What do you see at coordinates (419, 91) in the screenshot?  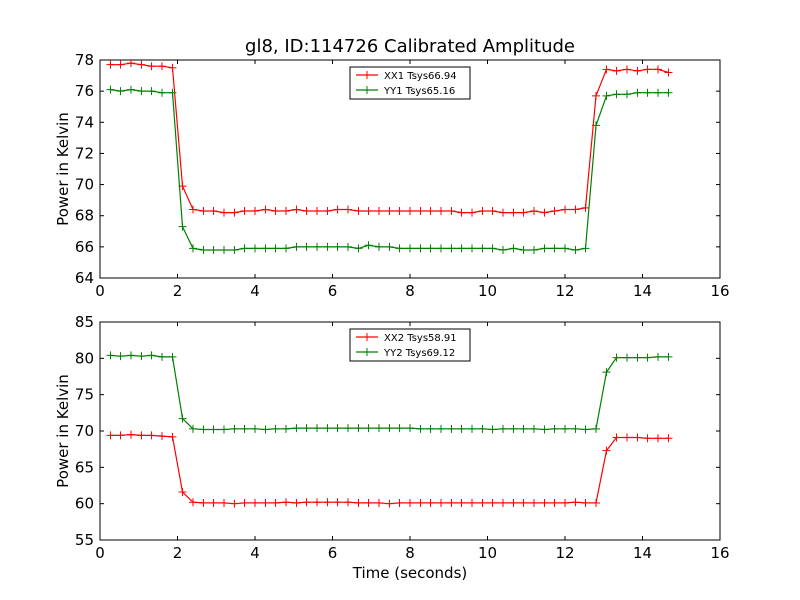 I see `legend-label: YY1 Tsys65.16` at bounding box center [419, 91].